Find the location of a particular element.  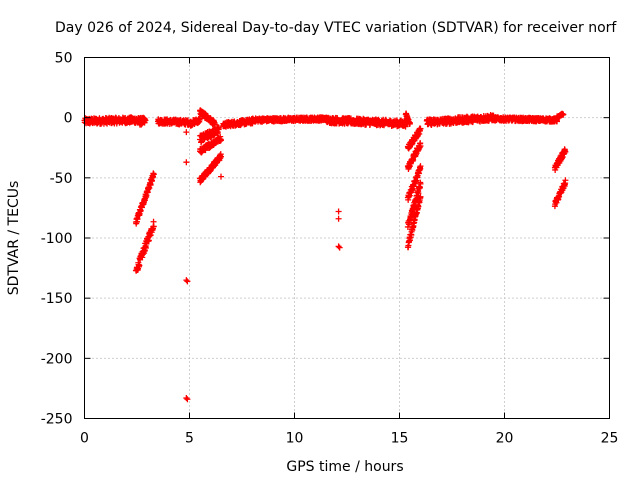

x-tick-label: 5 is located at coordinates (189, 439).